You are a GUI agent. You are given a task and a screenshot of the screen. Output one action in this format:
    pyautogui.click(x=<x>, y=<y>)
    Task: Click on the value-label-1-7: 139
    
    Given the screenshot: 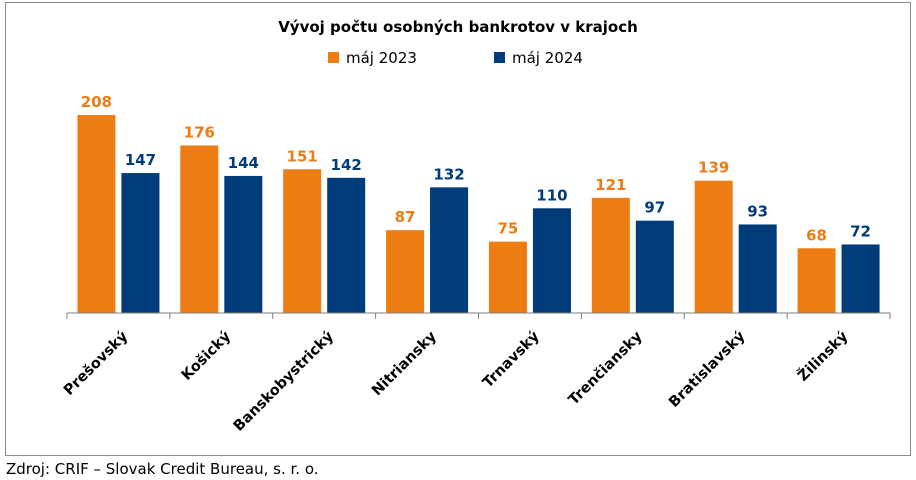 What is the action you would take?
    pyautogui.click(x=713, y=168)
    